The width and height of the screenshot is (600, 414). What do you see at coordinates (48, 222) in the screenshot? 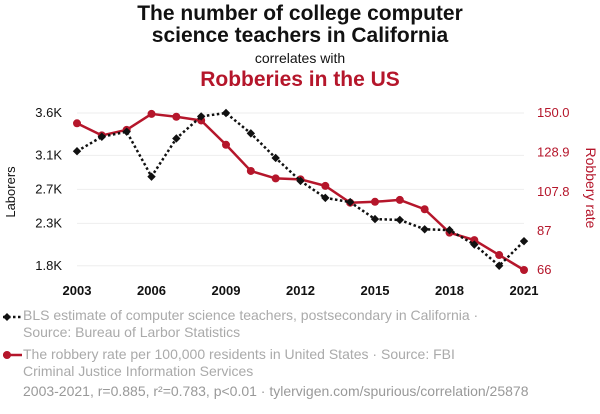
I see `y-left-tick-label: 2.3K` at bounding box center [48, 222].